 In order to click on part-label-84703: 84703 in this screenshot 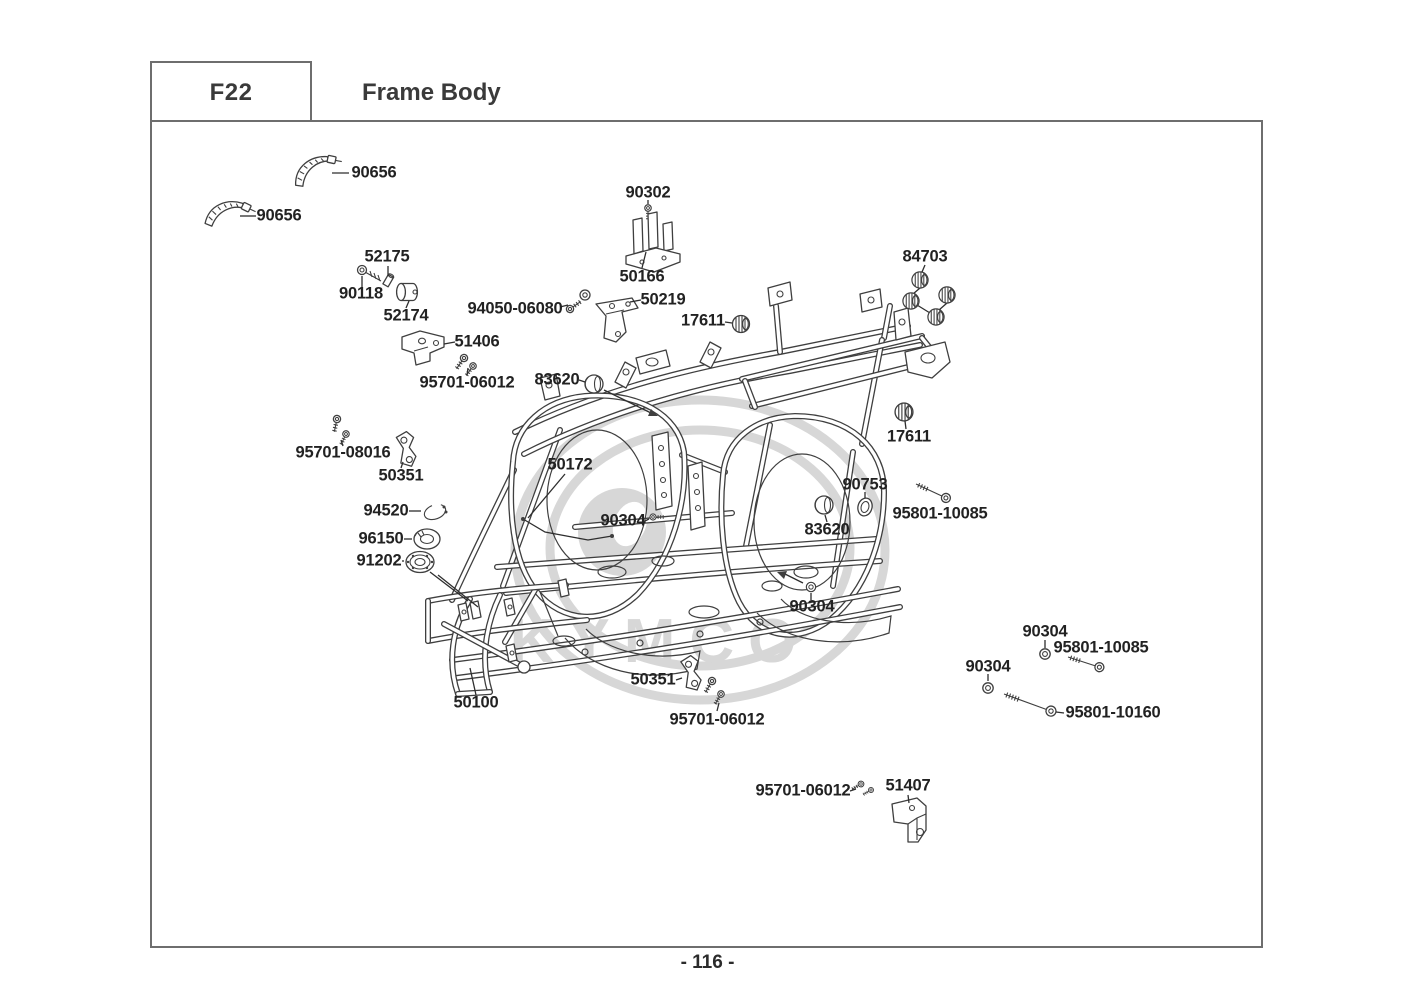, I will do `click(925, 256)`.